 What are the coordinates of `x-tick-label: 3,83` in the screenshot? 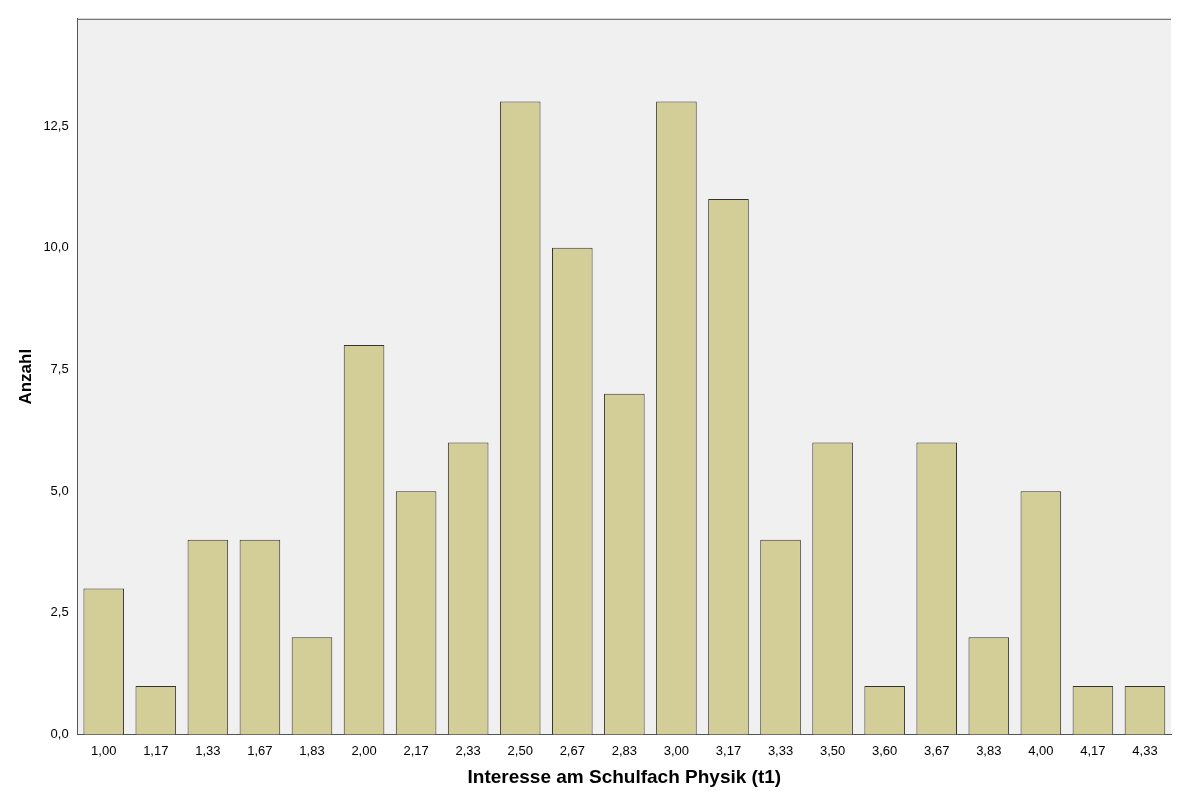 It's located at (989, 750).